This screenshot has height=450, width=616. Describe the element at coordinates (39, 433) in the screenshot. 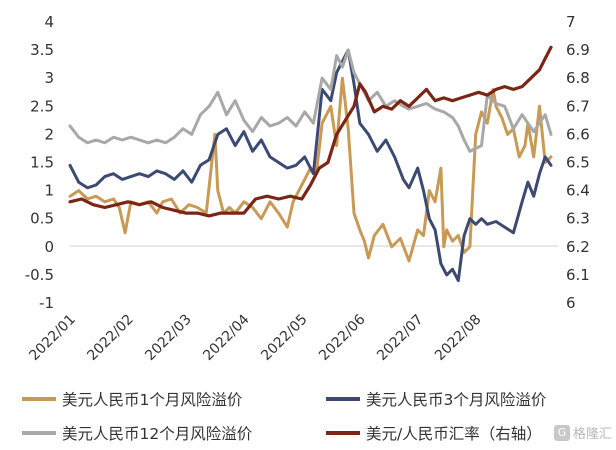

I see `legend-swatch-12m` at that location.